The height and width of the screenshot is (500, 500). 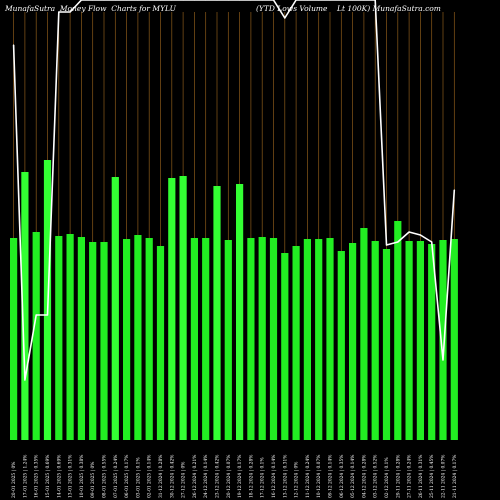 I want to click on x-tick-label-31: 04-12 2024 | 0.28%, so click(x=364, y=476).